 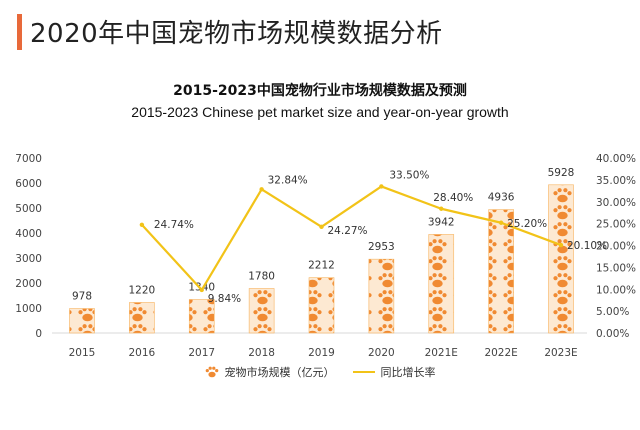 What do you see at coordinates (348, 231) in the screenshot?
I see `growth-value-label: 24.27%` at bounding box center [348, 231].